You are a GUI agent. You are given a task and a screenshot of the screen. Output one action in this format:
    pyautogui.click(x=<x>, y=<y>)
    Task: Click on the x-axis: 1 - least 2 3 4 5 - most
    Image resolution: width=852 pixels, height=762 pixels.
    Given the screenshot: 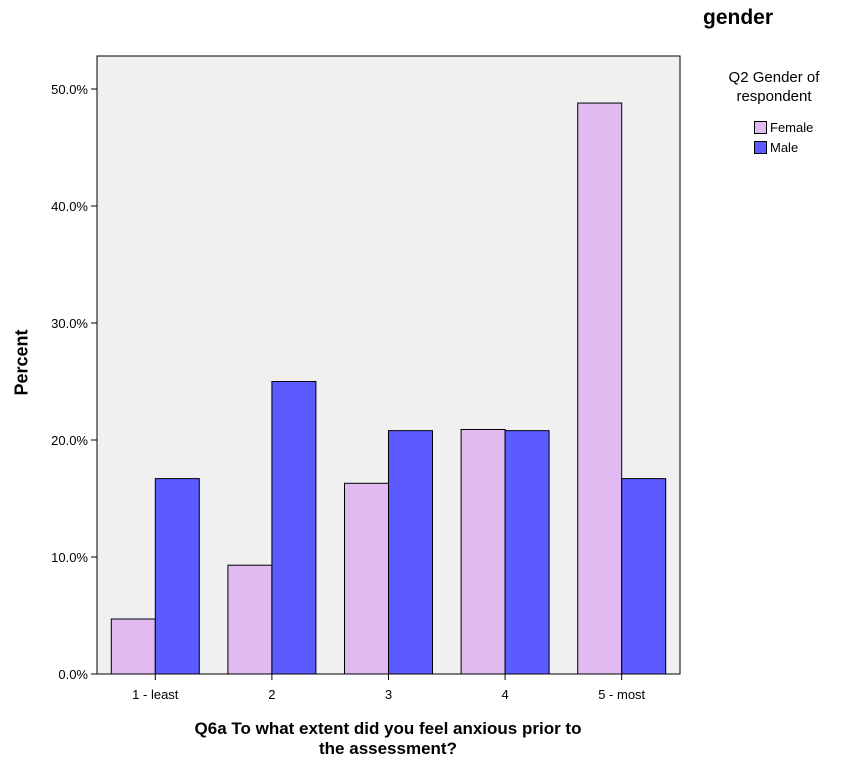 What is the action you would take?
    pyautogui.click(x=389, y=688)
    